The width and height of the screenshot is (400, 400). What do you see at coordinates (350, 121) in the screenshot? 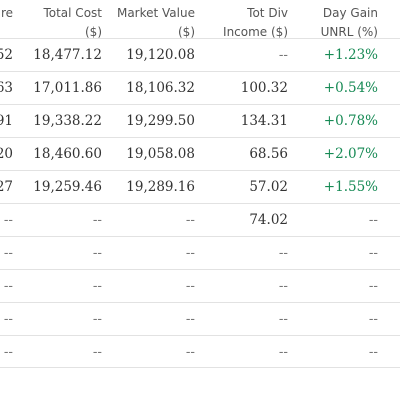
I see `cell-day-gain: +0.78%` at bounding box center [350, 121].